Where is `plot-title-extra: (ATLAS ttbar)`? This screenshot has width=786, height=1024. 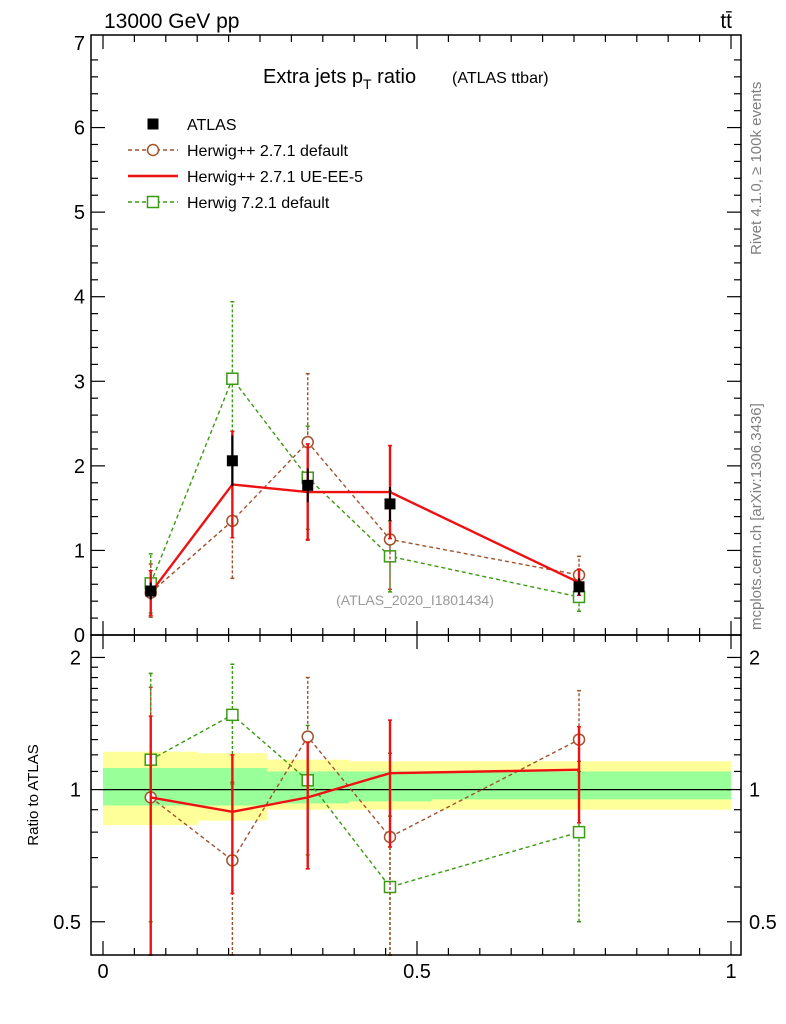 plot-title-extra: (ATLAS ttbar) is located at coordinates (500, 78).